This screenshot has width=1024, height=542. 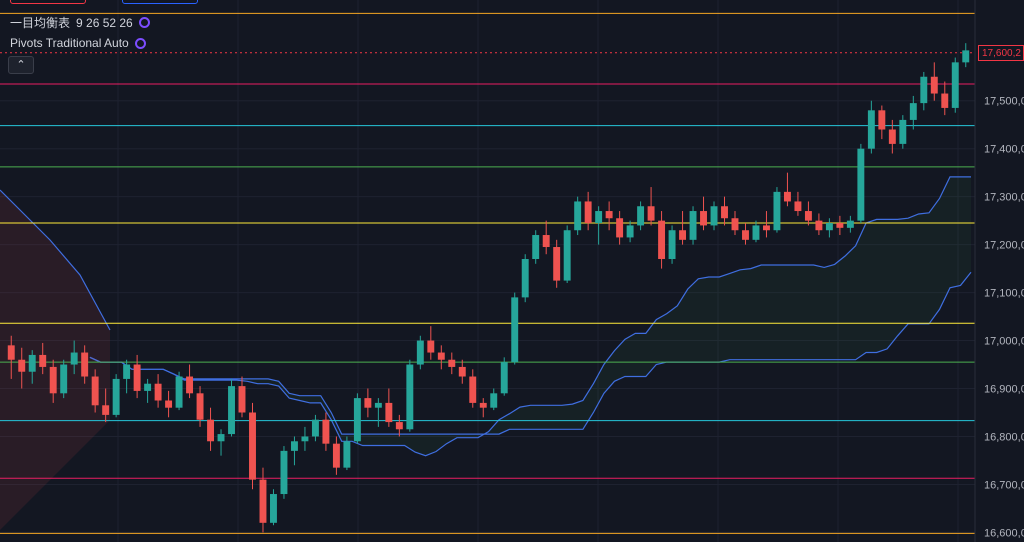 I want to click on ichimoku-legend: 一目均衡表 9 26 52 26, so click(x=80, y=22).